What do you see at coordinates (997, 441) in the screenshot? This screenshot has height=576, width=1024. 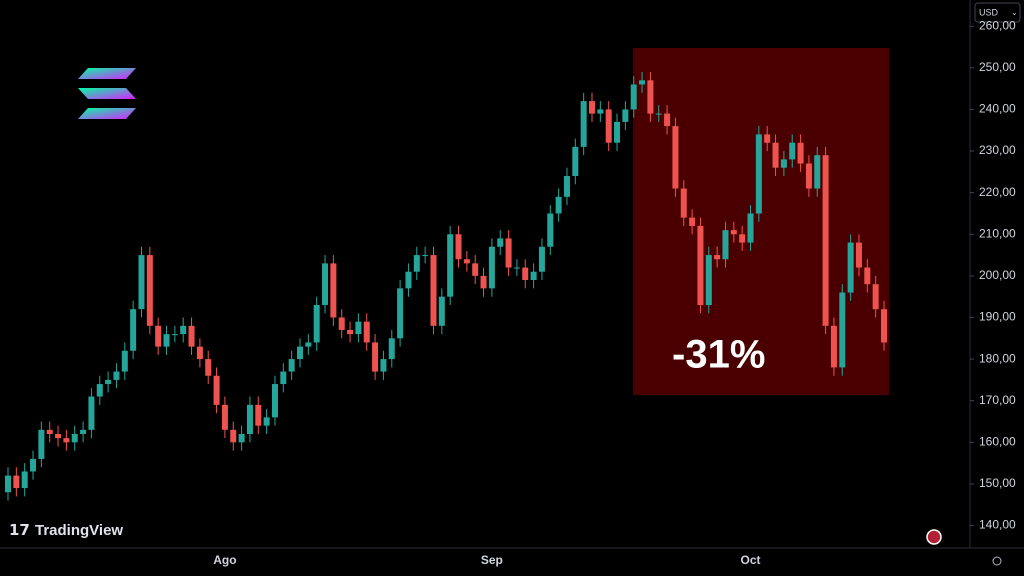 I see `y-tick-label: 160,00` at bounding box center [997, 441].